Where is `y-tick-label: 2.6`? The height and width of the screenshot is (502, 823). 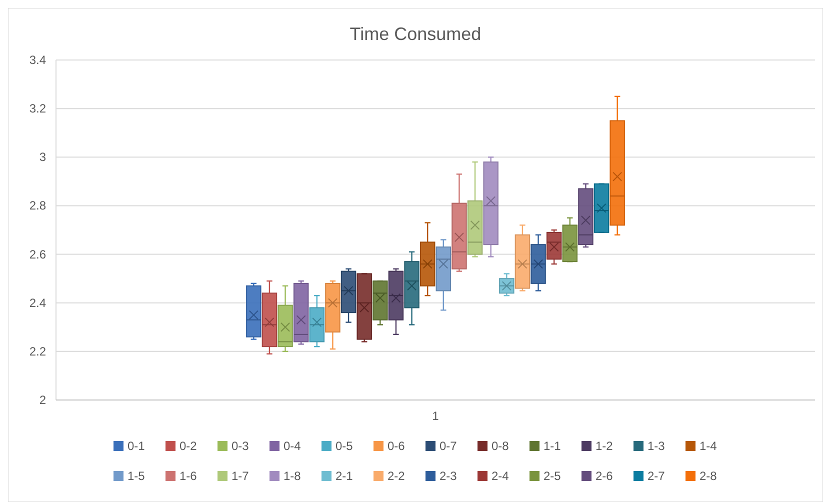 y-tick-label: 2.6 is located at coordinates (37, 254).